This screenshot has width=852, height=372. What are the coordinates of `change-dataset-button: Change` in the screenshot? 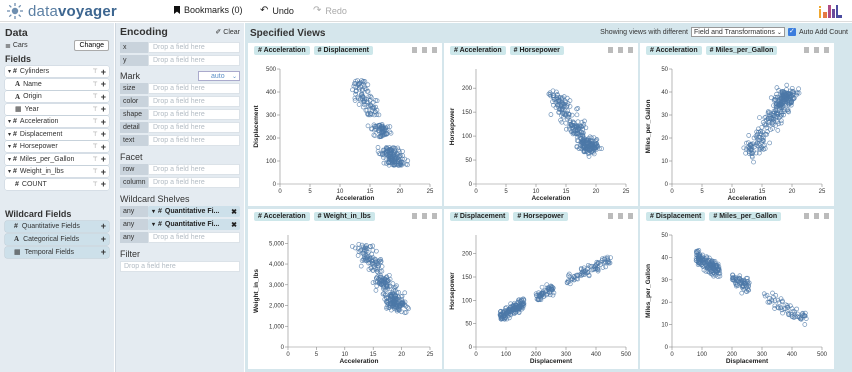 It's located at (91, 45).